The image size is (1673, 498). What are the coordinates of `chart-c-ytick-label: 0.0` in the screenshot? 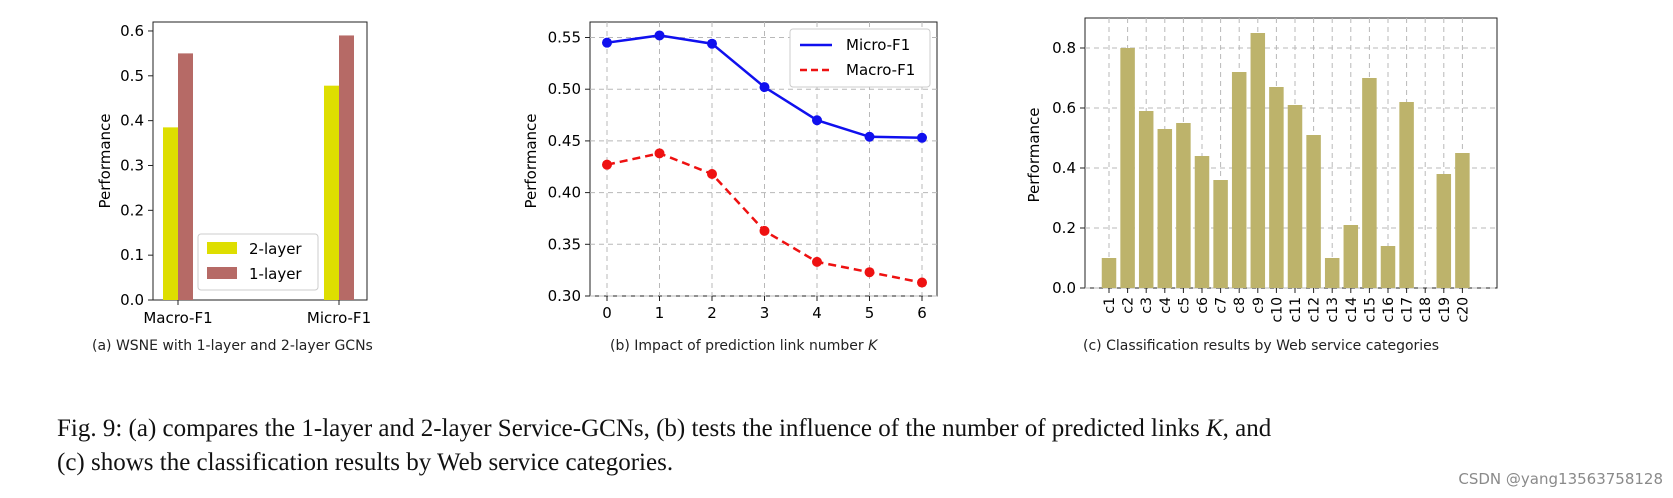 It's located at (1064, 288).